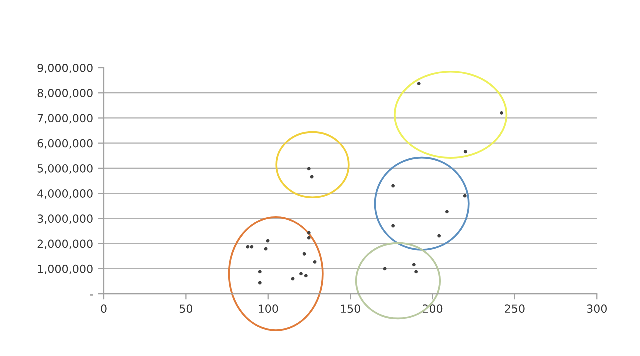  I want to click on y-tick-label: 4,000,000, so click(65, 195).